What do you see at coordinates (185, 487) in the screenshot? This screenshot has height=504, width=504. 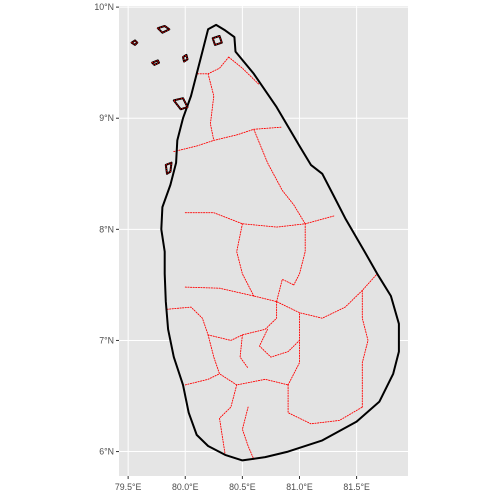 I see `x-tick-label-1: 80.0°E` at bounding box center [185, 487].